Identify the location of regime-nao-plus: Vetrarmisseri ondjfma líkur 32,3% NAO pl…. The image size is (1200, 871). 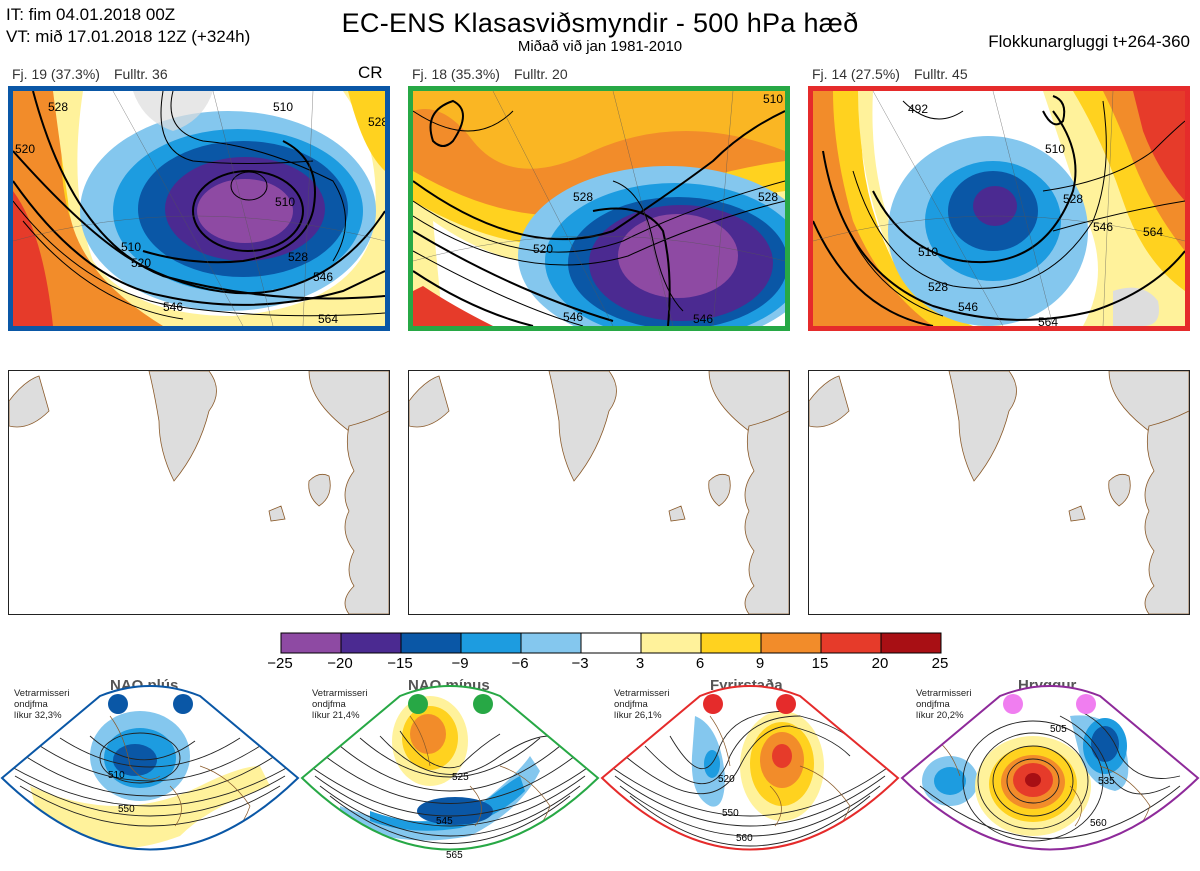
(150, 773).